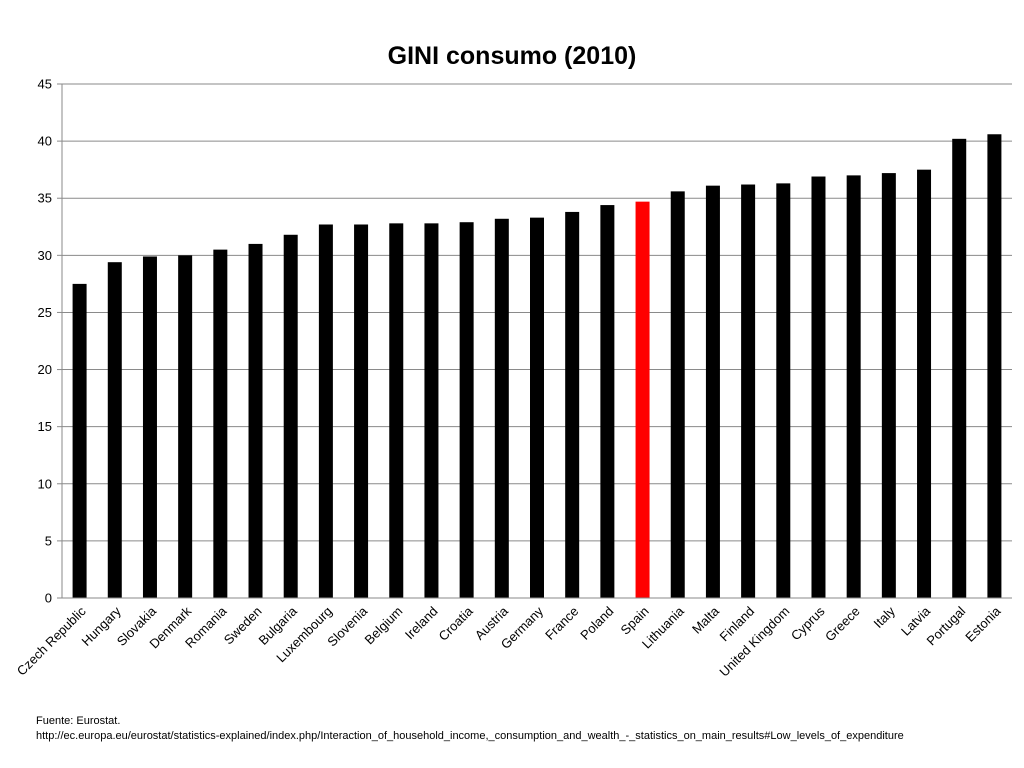 The image size is (1024, 768). Describe the element at coordinates (842, 624) in the screenshot. I see `x-category-label: Greece` at that location.